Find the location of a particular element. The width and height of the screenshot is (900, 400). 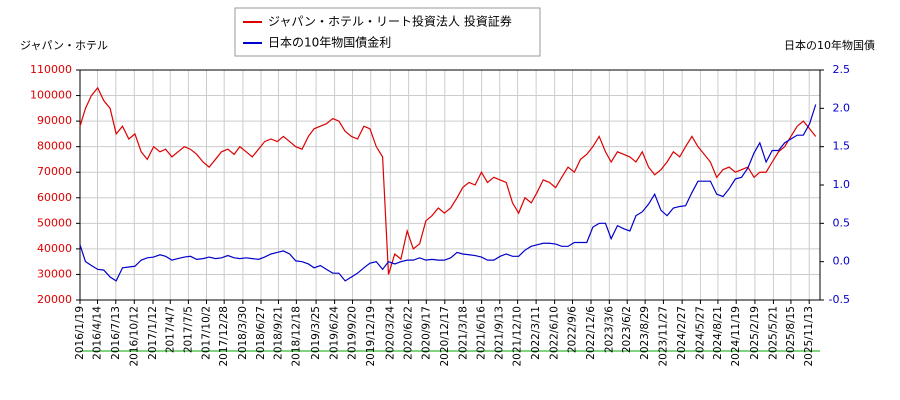

x-tick-label: 2022/3/11 is located at coordinates (536, 333).